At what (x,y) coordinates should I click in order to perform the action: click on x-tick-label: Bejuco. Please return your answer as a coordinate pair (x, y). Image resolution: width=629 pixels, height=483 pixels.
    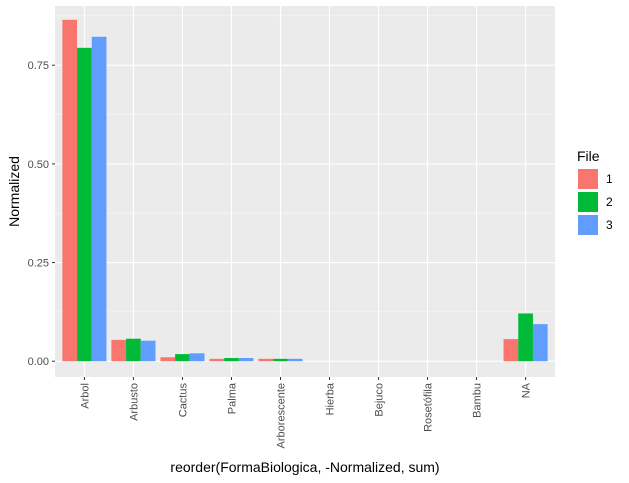
    Looking at the image, I should click on (380, 400).